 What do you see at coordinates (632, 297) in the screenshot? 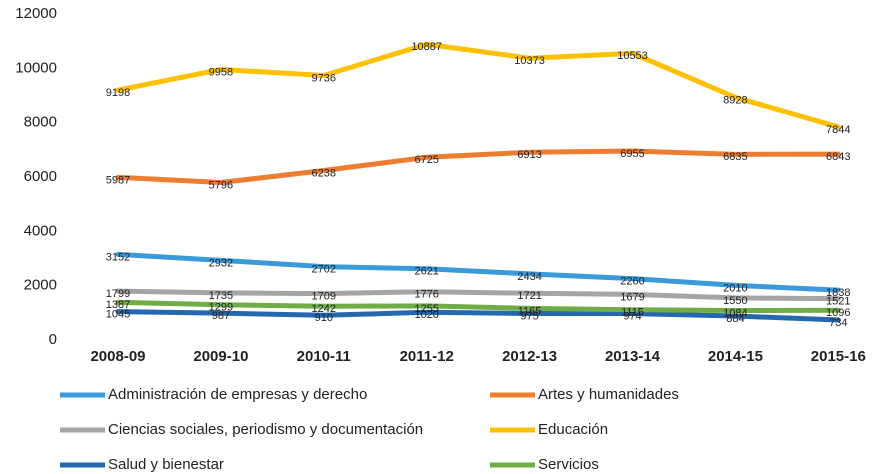
I see `data-label: 1679` at bounding box center [632, 297].